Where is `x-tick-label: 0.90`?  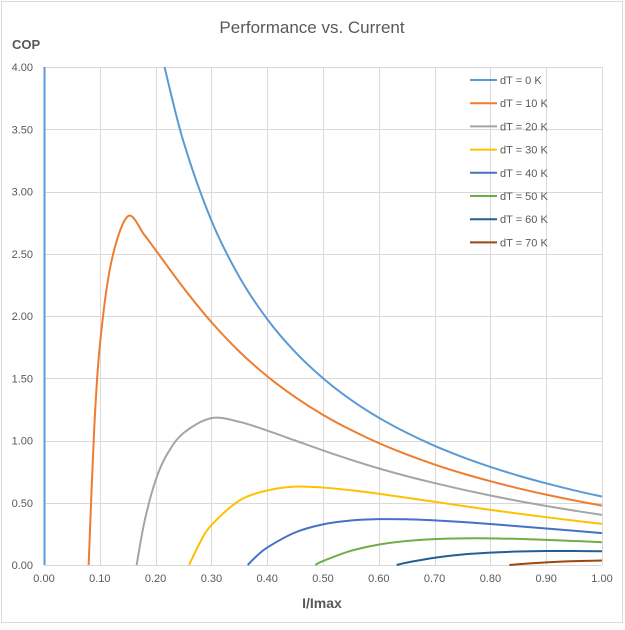 x-tick-label: 0.90 is located at coordinates (545, 579).